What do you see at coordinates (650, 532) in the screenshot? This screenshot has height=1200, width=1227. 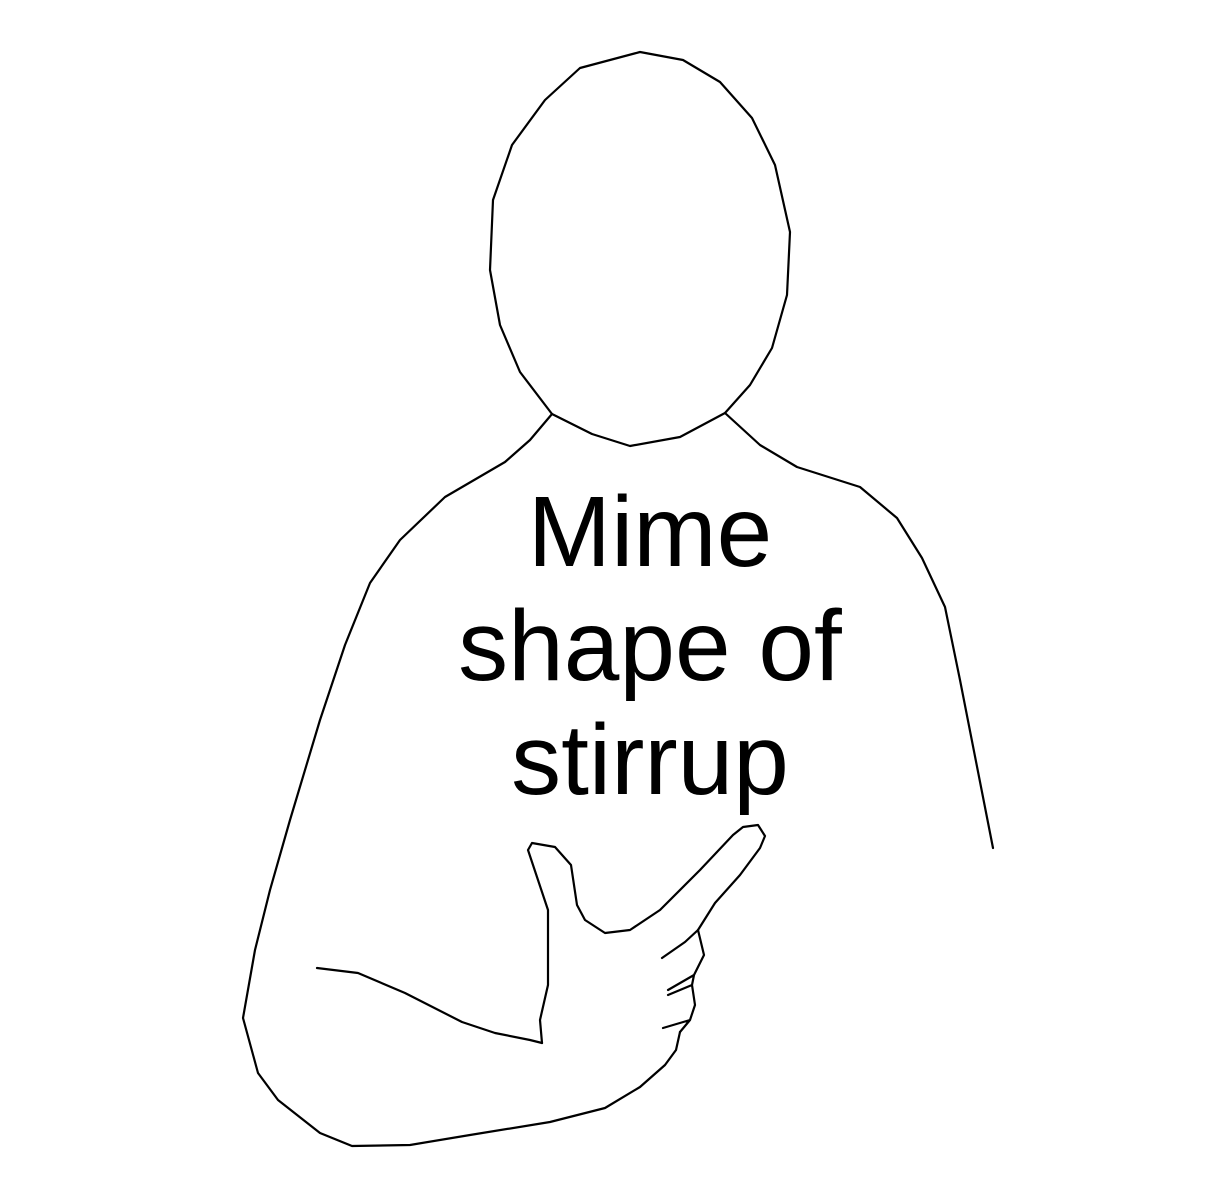 I see `caption-line-1: Mime` at bounding box center [650, 532].